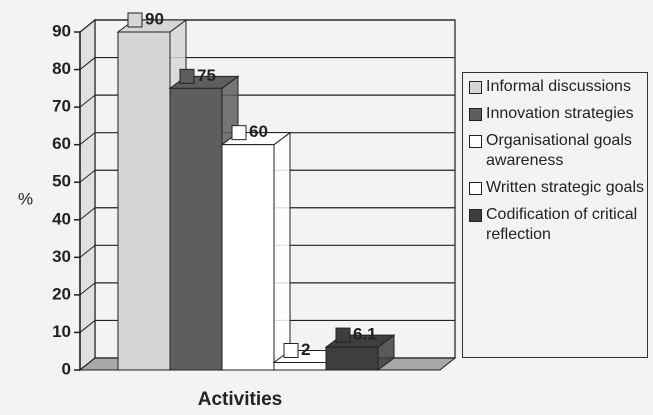  Describe the element at coordinates (61, 331) in the screenshot. I see `y-tick-label: 10` at that location.